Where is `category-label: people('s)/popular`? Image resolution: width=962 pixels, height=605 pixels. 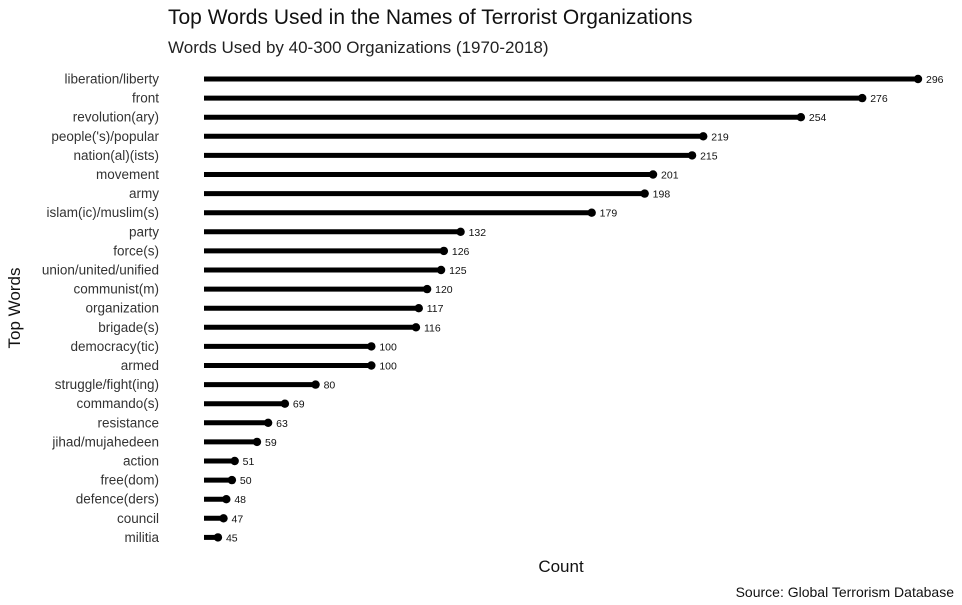 category-label: people('s)/popular is located at coordinates (105, 136).